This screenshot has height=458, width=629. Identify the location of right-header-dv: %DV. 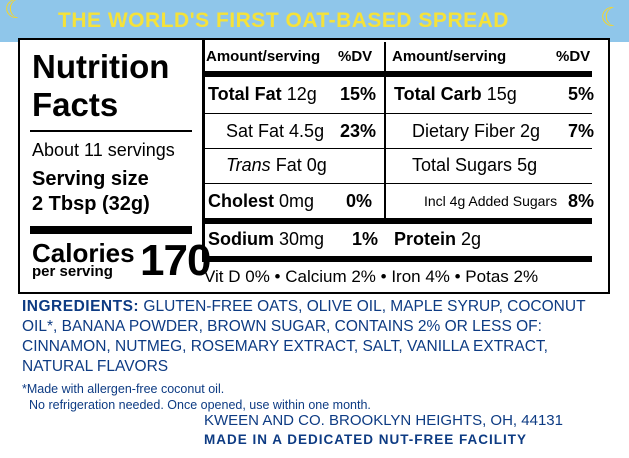
(573, 56).